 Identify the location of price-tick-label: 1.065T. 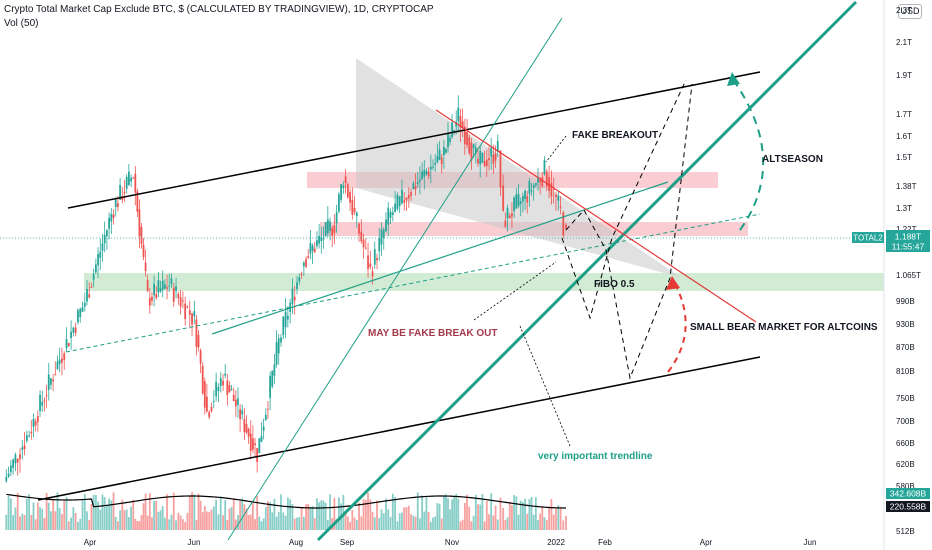
(908, 275).